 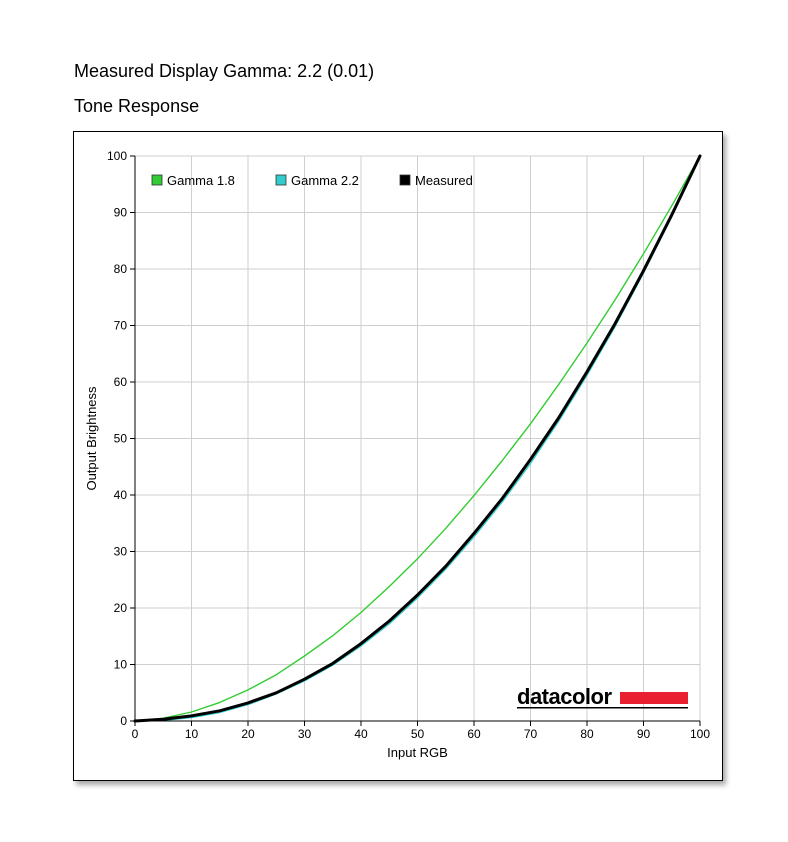 What do you see at coordinates (531, 734) in the screenshot?
I see `x-tick-label: 70` at bounding box center [531, 734].